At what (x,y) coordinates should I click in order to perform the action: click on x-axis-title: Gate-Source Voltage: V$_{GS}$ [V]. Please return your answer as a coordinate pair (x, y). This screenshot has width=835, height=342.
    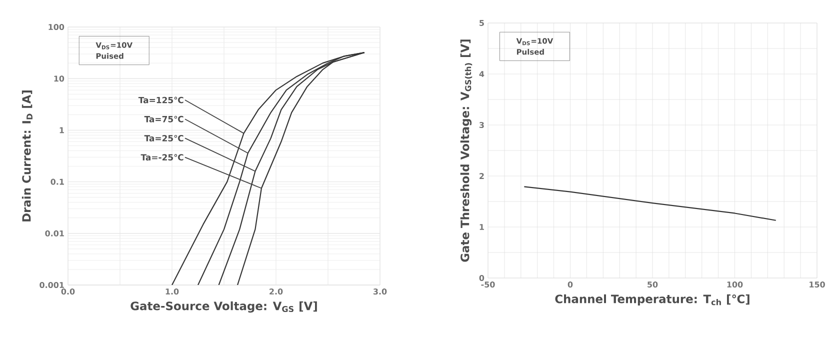
    Looking at the image, I should click on (223, 307).